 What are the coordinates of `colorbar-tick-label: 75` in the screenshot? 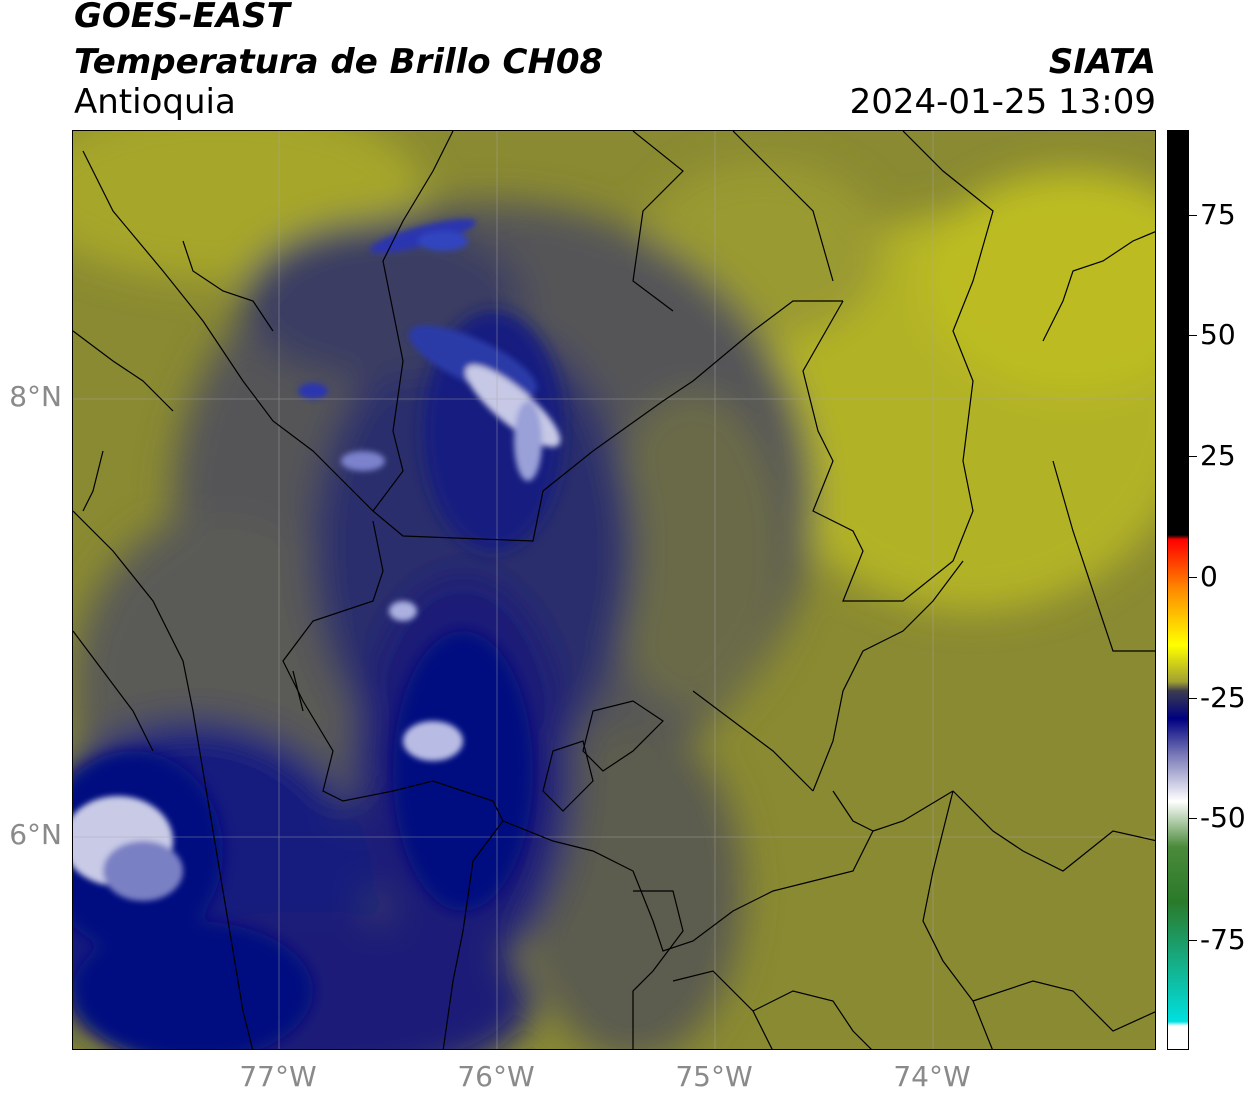 It's located at (1218, 214).